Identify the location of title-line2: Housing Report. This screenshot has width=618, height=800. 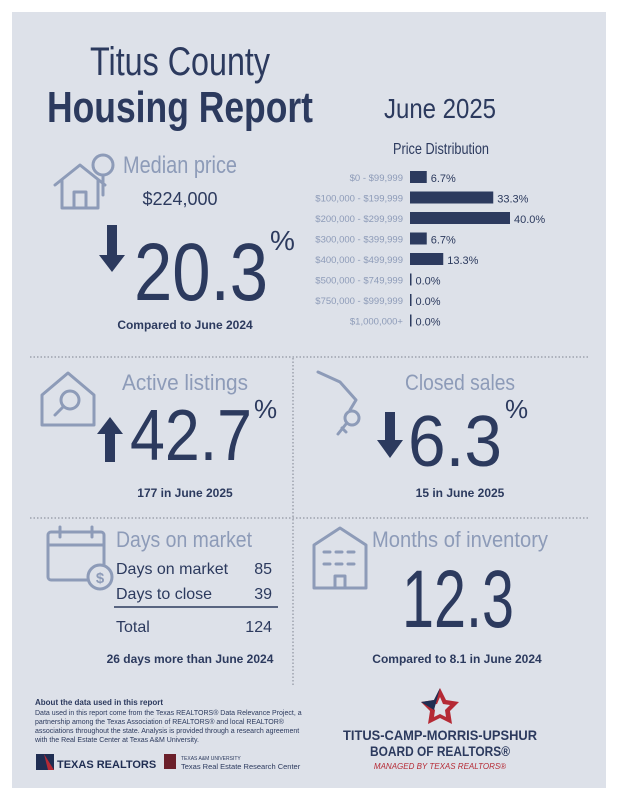
(180, 107).